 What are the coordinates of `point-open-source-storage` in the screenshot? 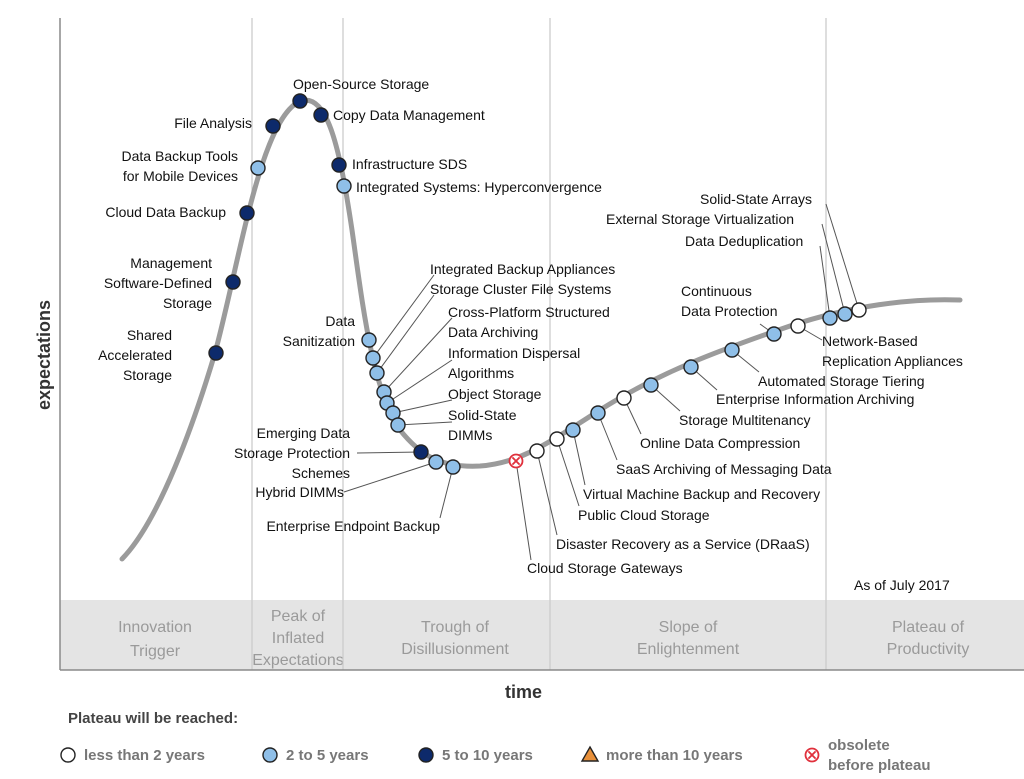 It's located at (300, 101).